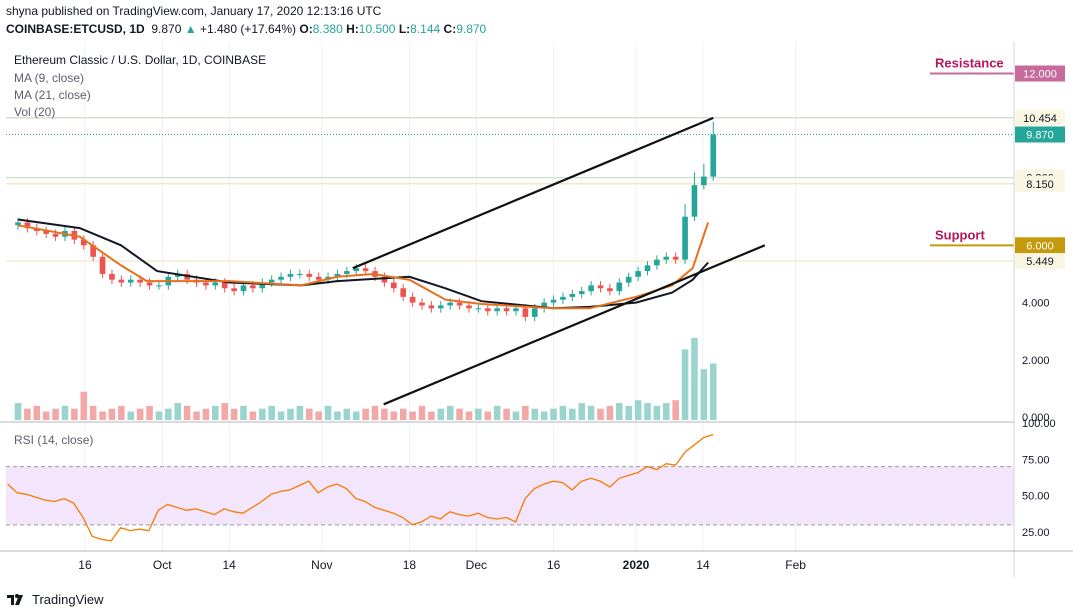 Image resolution: width=1073 pixels, height=615 pixels. Describe the element at coordinates (960, 234) in the screenshot. I see `support-annotation: Support` at that location.